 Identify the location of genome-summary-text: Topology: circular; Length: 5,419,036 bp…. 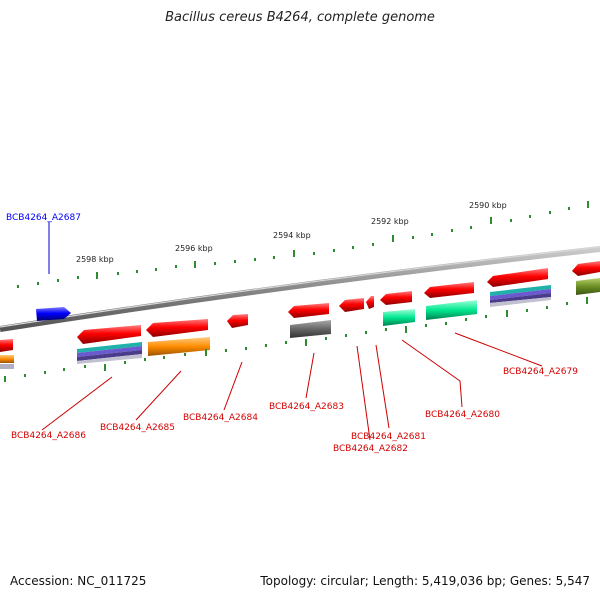
(425, 581).